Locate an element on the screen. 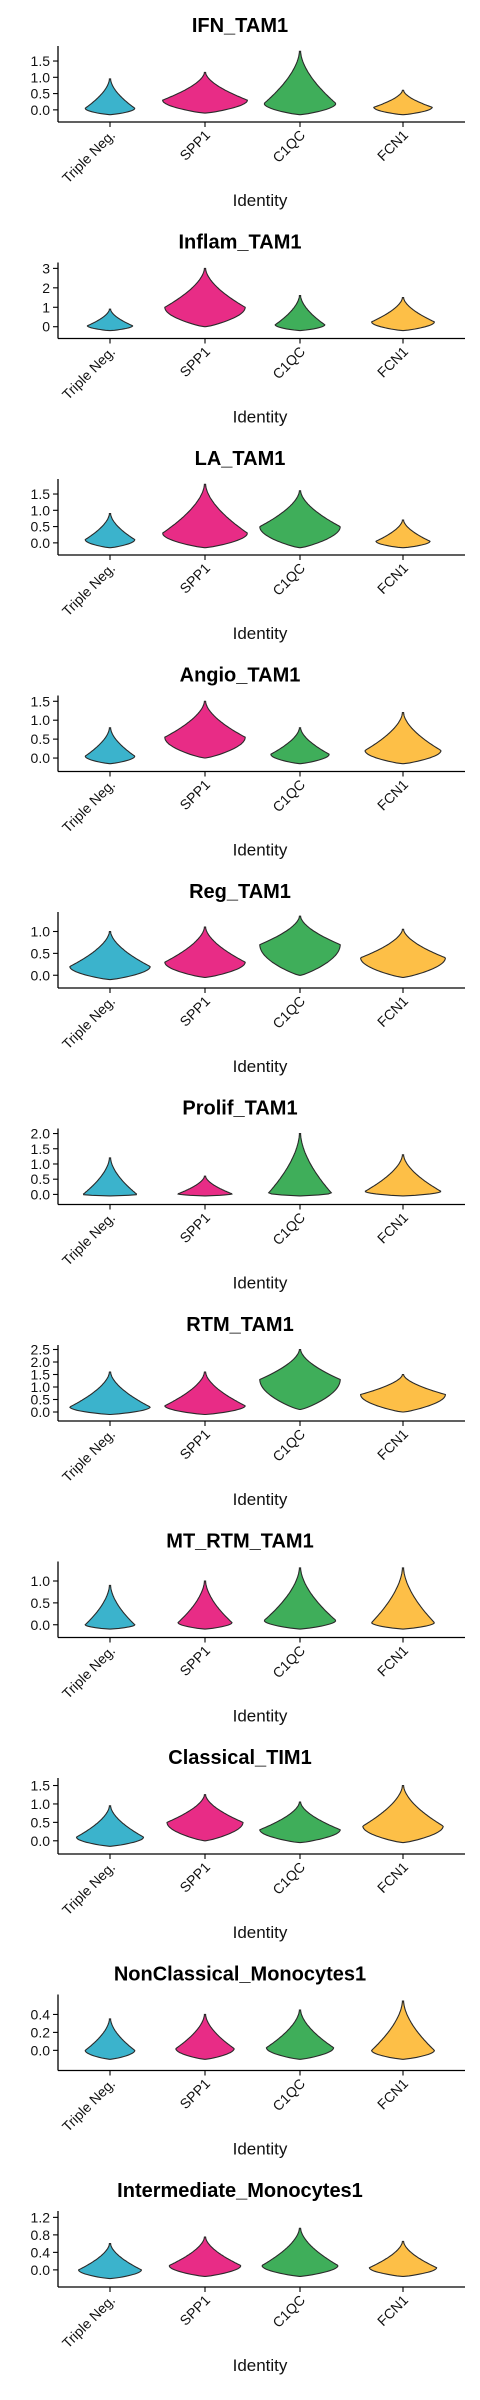  panel-title: Classical_TIM1 is located at coordinates (239, 1758).